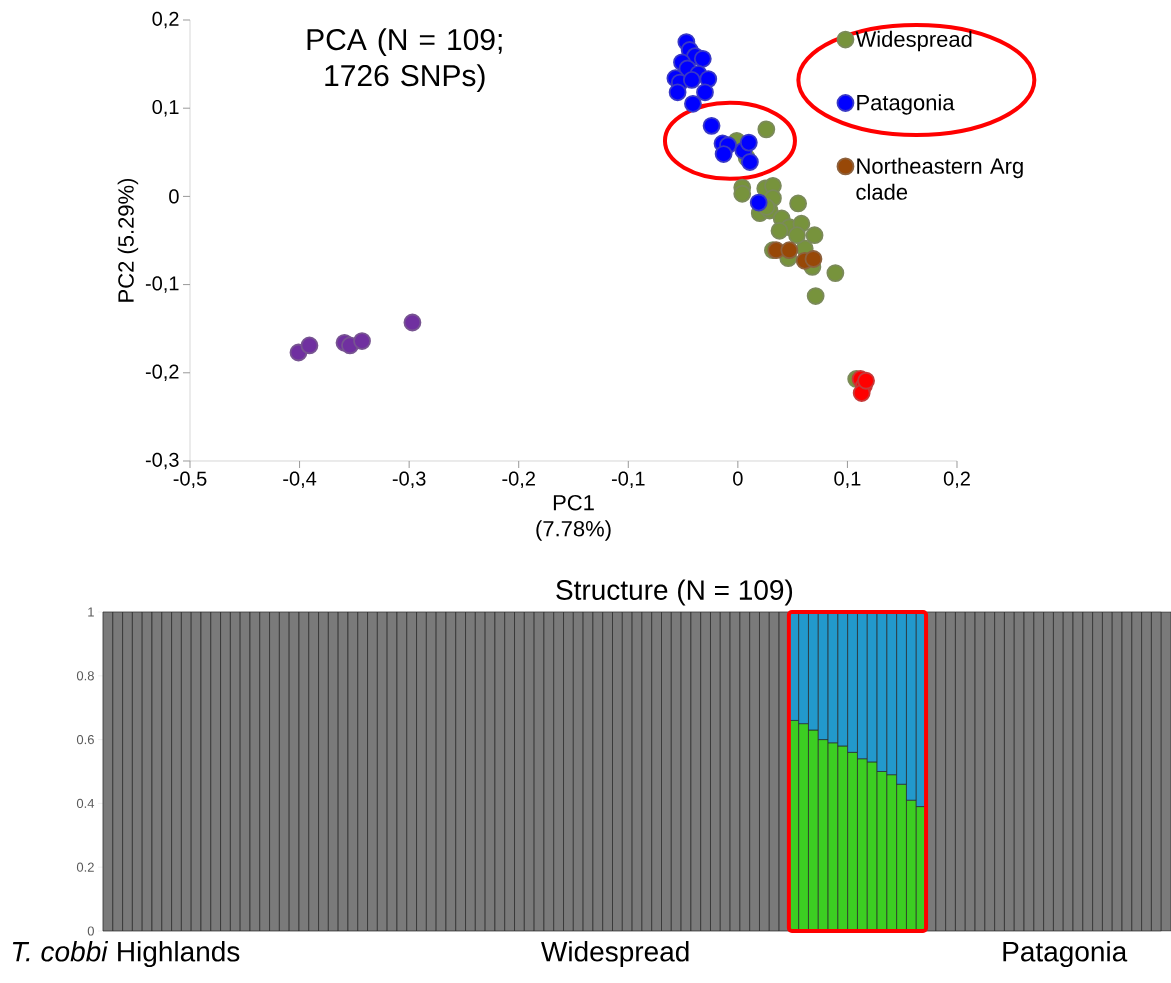 The image size is (1171, 983). What do you see at coordinates (128, 240) in the screenshot?
I see `y-axis-title: PC2 (5.29%)` at bounding box center [128, 240].